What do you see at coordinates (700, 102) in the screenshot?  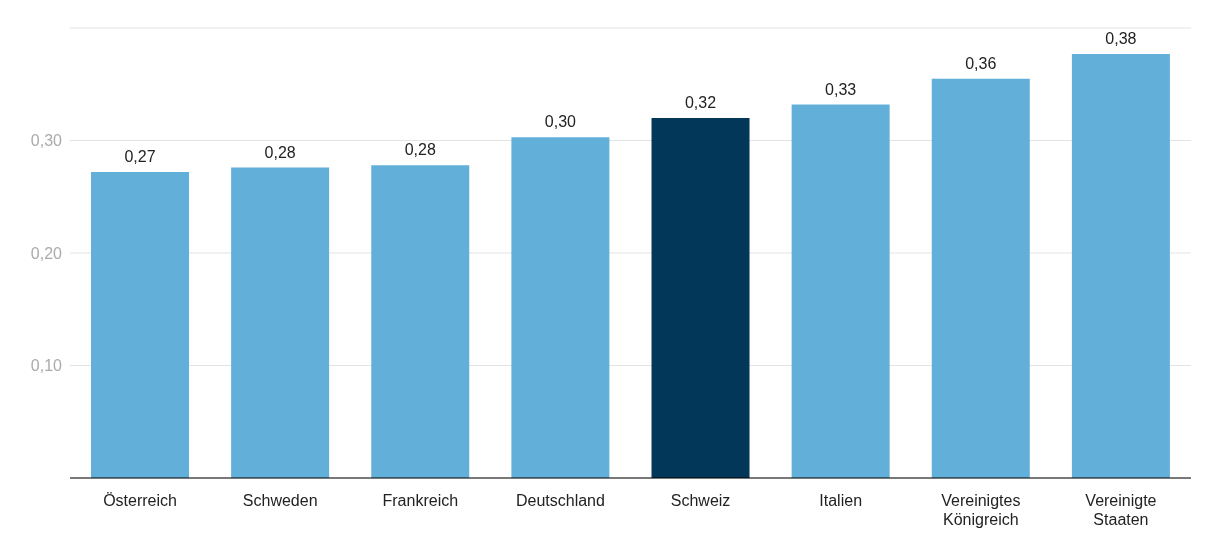 I see `data-label: 0,32` at bounding box center [700, 102].